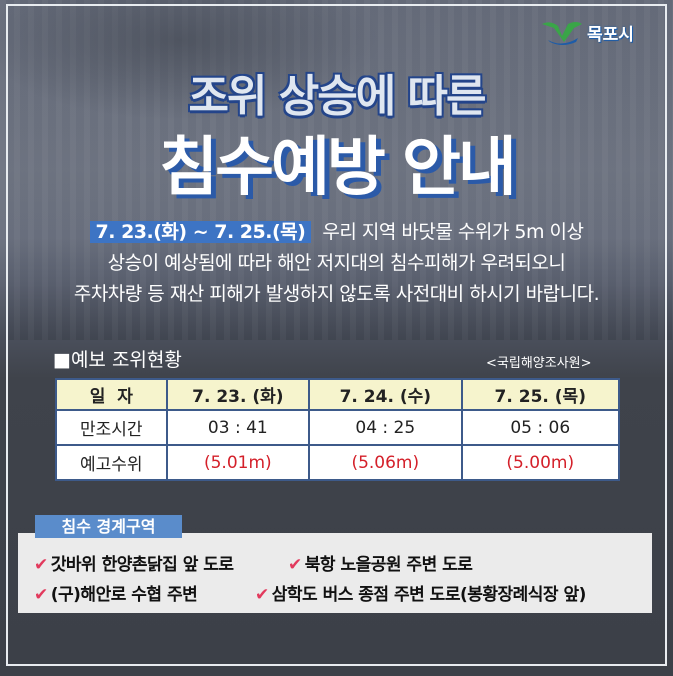 The width and height of the screenshot is (673, 676). What do you see at coordinates (111, 394) in the screenshot?
I see `header-cell: 일 자` at bounding box center [111, 394].